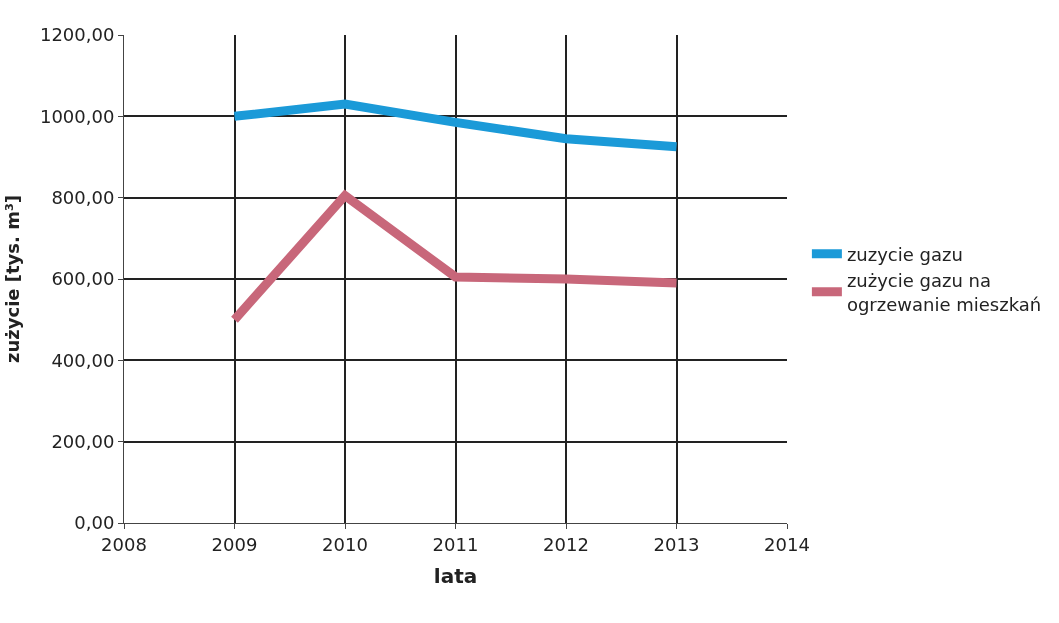 This screenshot has width=1059, height=623. What do you see at coordinates (77, 116) in the screenshot?
I see `y-tick-label: 1000,00` at bounding box center [77, 116].